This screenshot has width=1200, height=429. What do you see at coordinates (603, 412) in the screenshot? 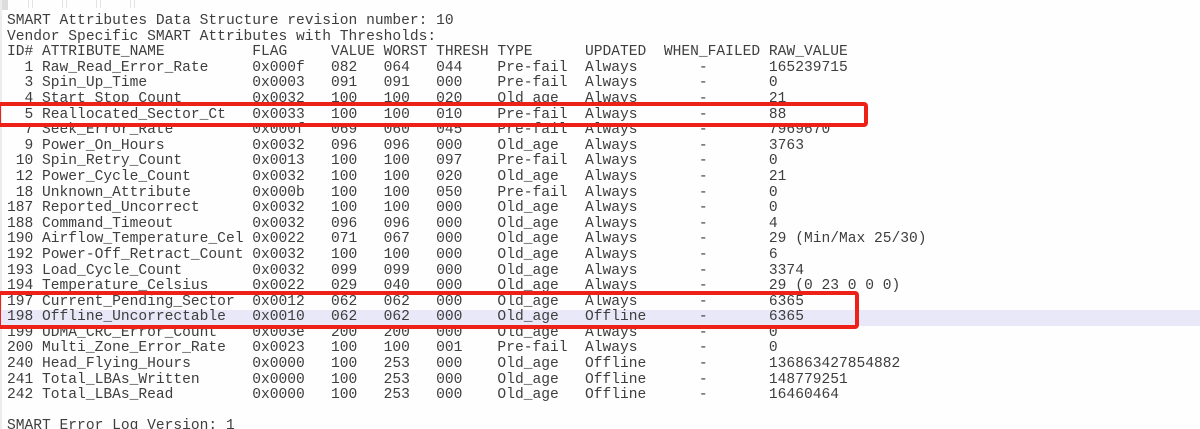
I see `blank-line` at bounding box center [603, 412].